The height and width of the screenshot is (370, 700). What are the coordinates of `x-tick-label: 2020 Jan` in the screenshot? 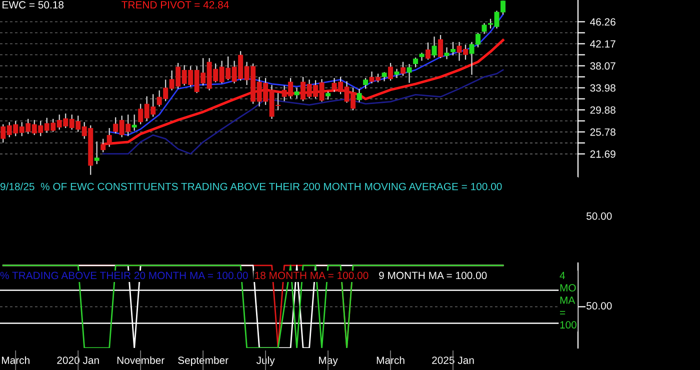 It's located at (78, 360).